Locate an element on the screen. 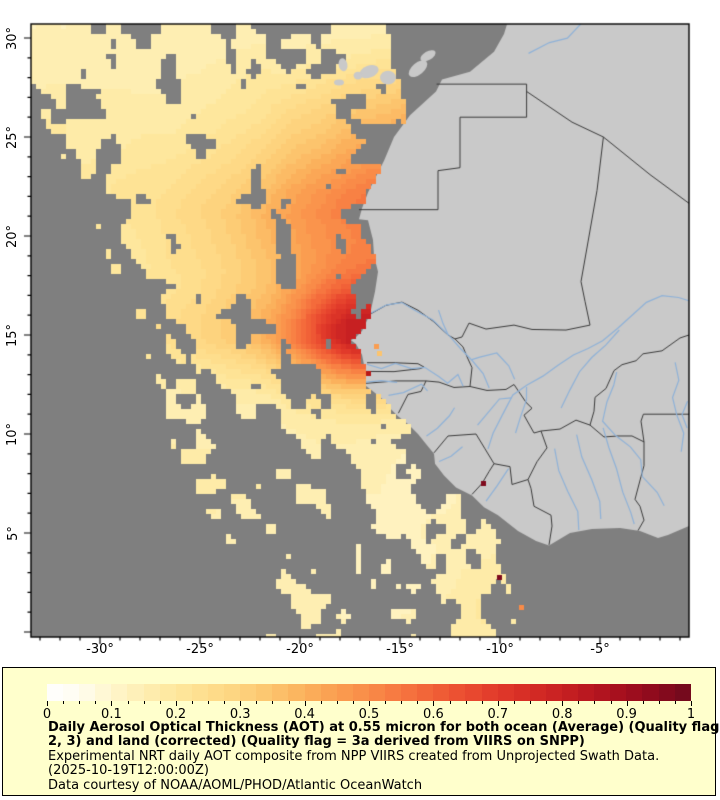  x-axis-tick-label: -20° is located at coordinates (300, 649).